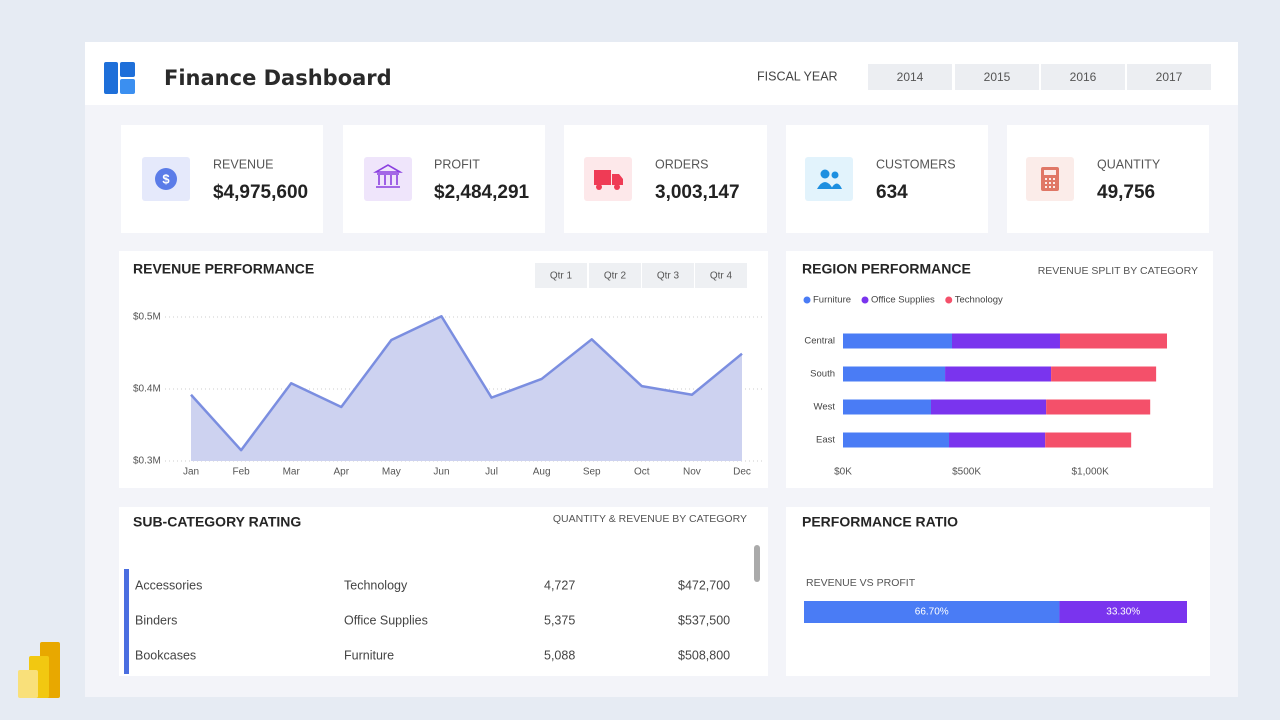 This screenshot has height=720, width=1280. I want to click on category-label: South, so click(822, 374).